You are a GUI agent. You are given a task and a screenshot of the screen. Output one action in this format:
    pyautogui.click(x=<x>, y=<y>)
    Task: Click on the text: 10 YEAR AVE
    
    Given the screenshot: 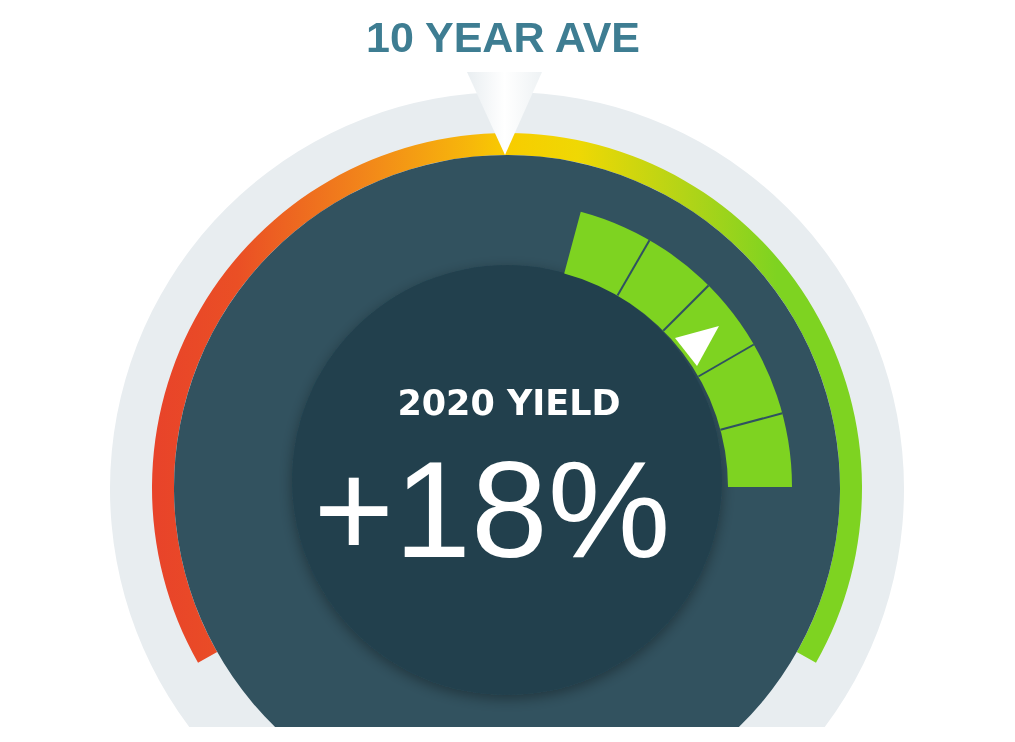 What is the action you would take?
    pyautogui.click(x=503, y=37)
    